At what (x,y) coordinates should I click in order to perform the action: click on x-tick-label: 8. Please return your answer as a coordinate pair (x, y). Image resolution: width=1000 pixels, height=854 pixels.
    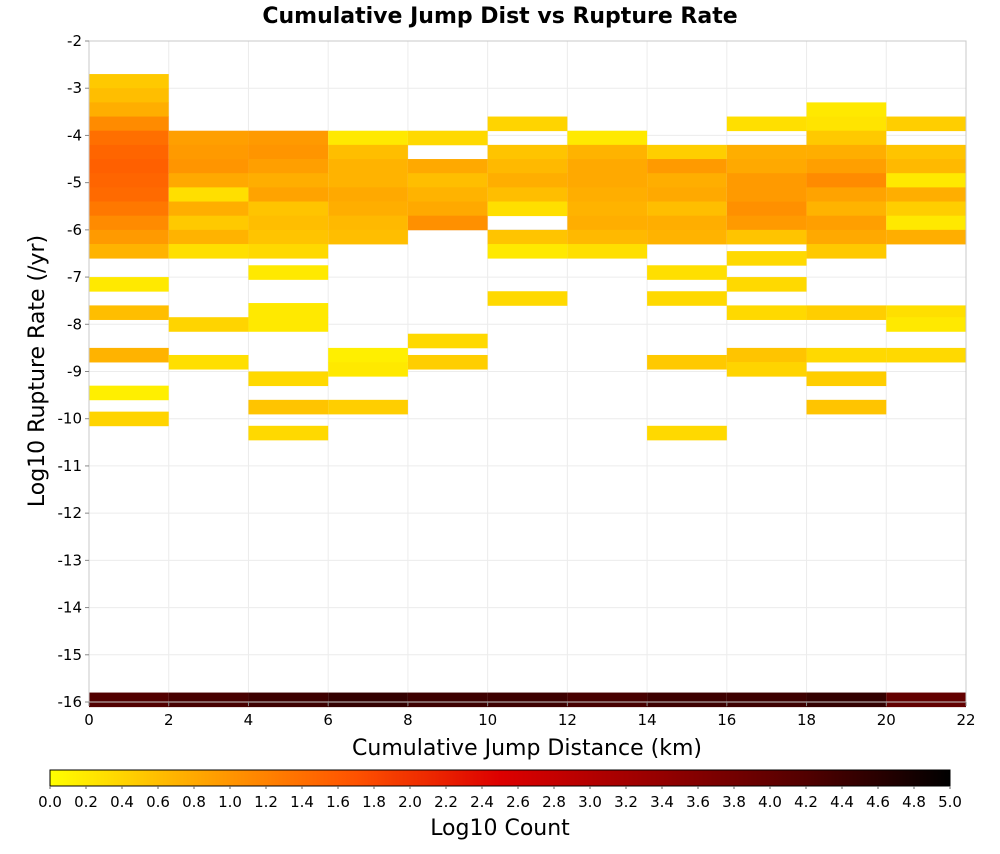
    Looking at the image, I should click on (408, 720).